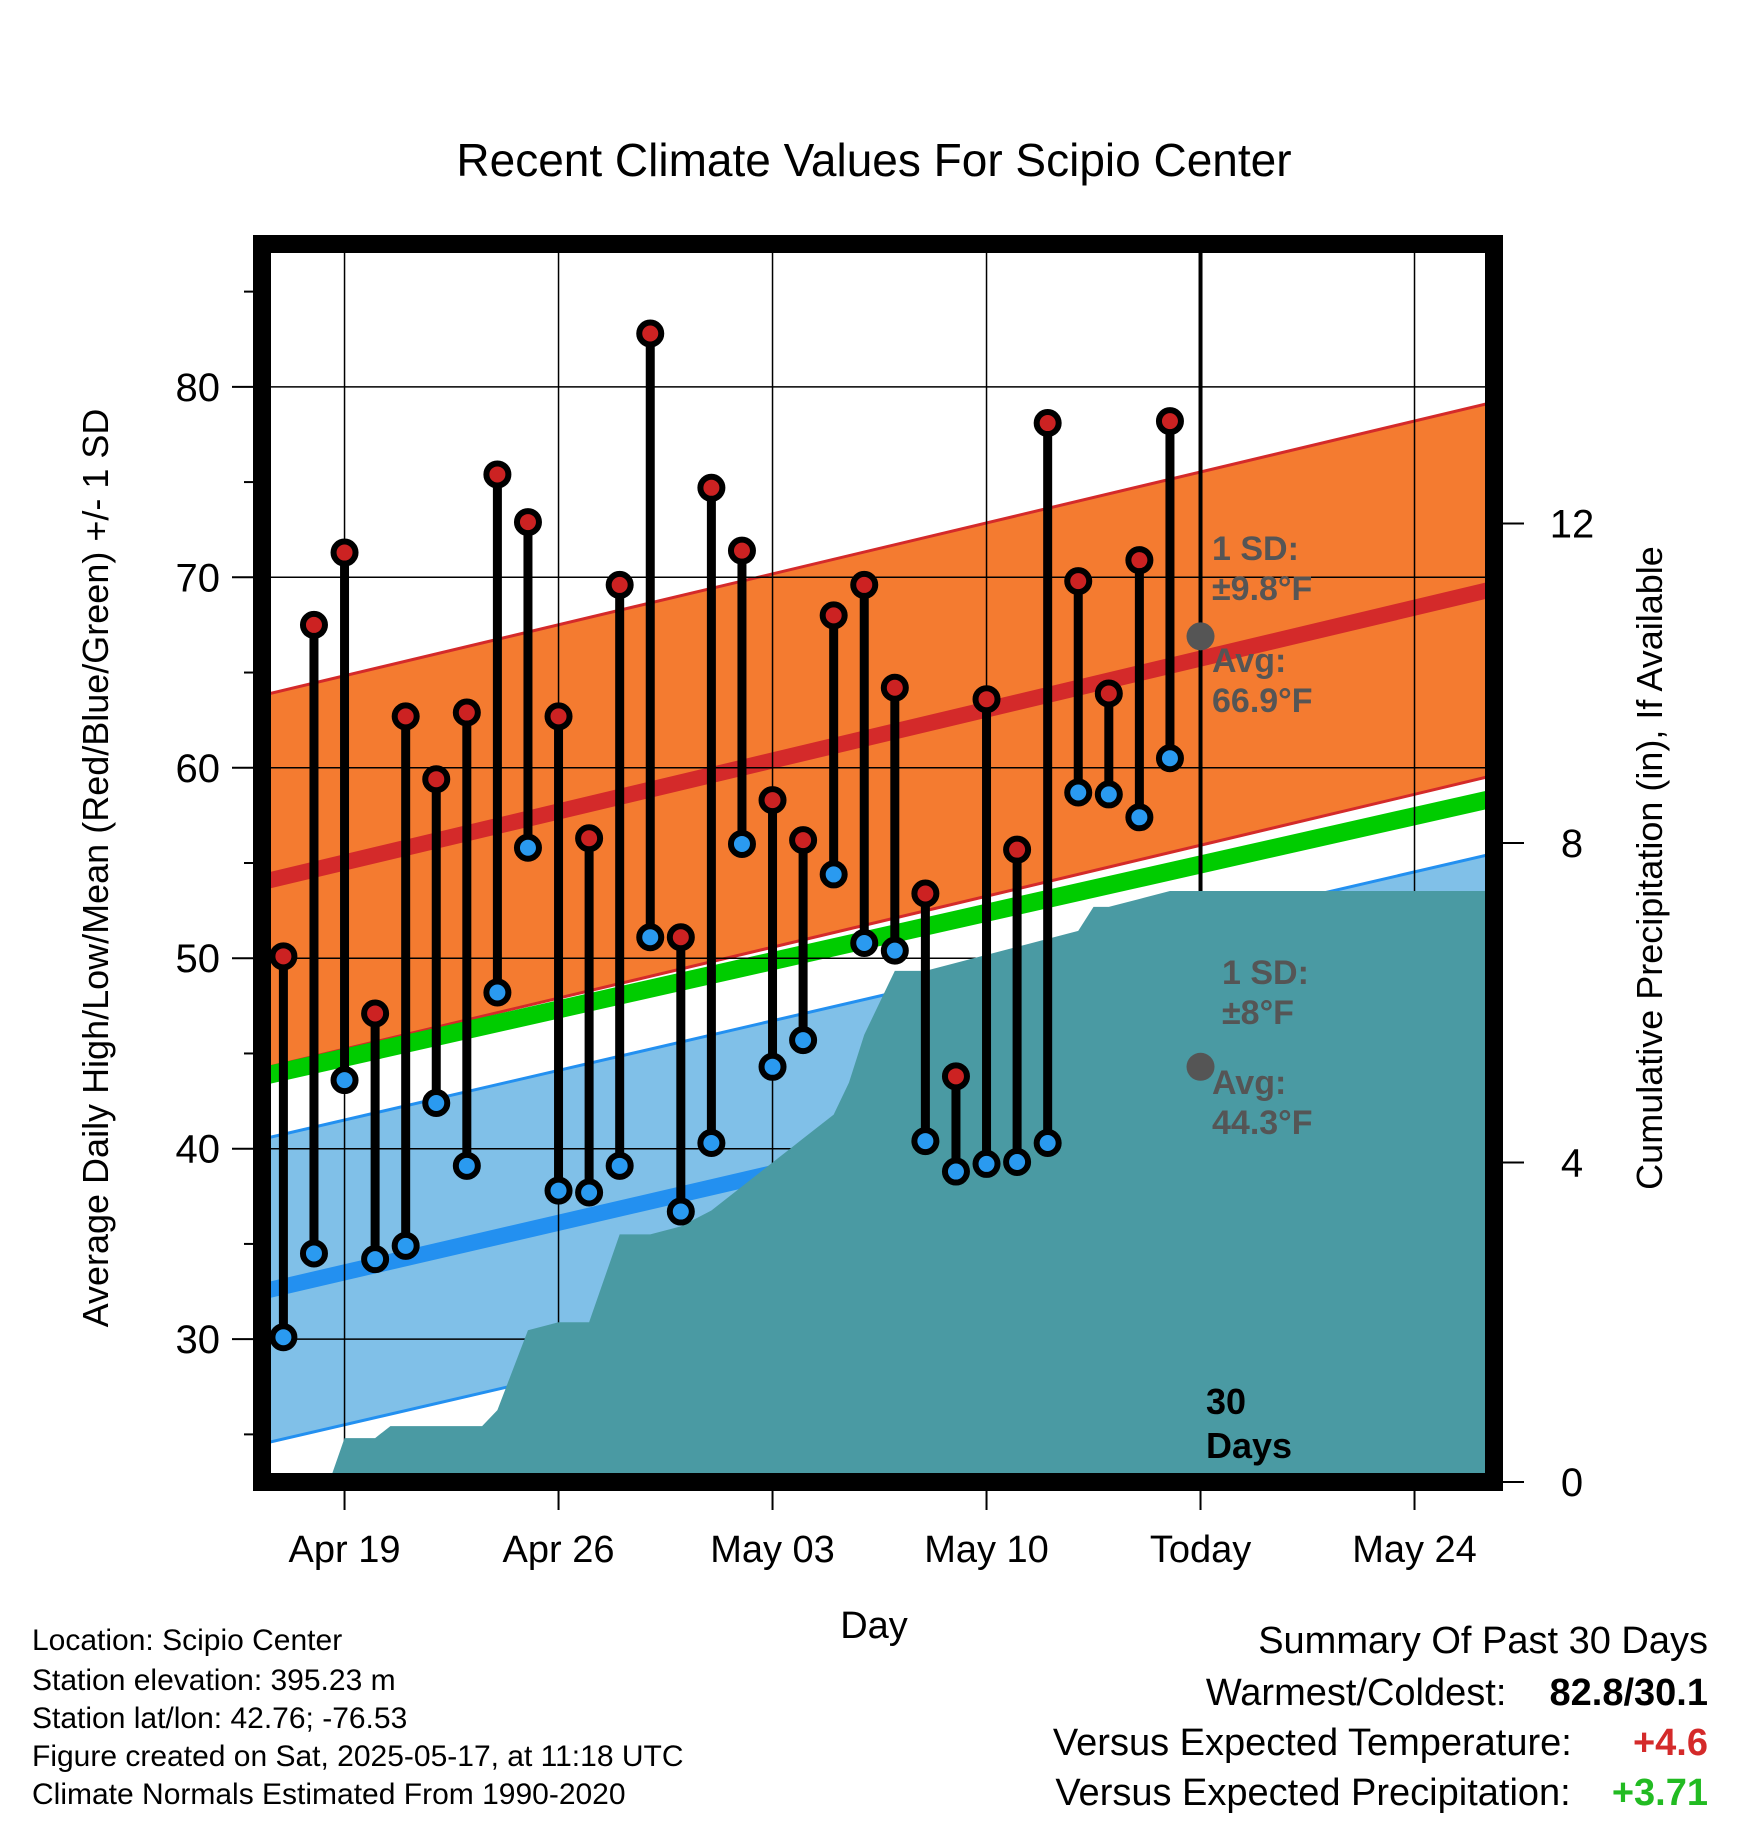  Describe the element at coordinates (1262, 589) in the screenshot. I see `high-sd-value: ±9.8°F` at that location.